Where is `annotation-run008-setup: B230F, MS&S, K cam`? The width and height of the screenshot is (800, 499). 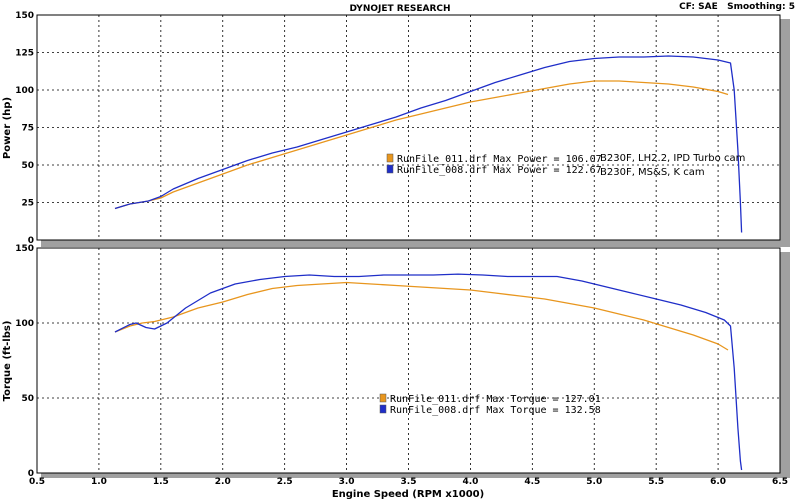
annotation-run008-setup: B230F, MS&S, K cam is located at coordinates (652, 172).